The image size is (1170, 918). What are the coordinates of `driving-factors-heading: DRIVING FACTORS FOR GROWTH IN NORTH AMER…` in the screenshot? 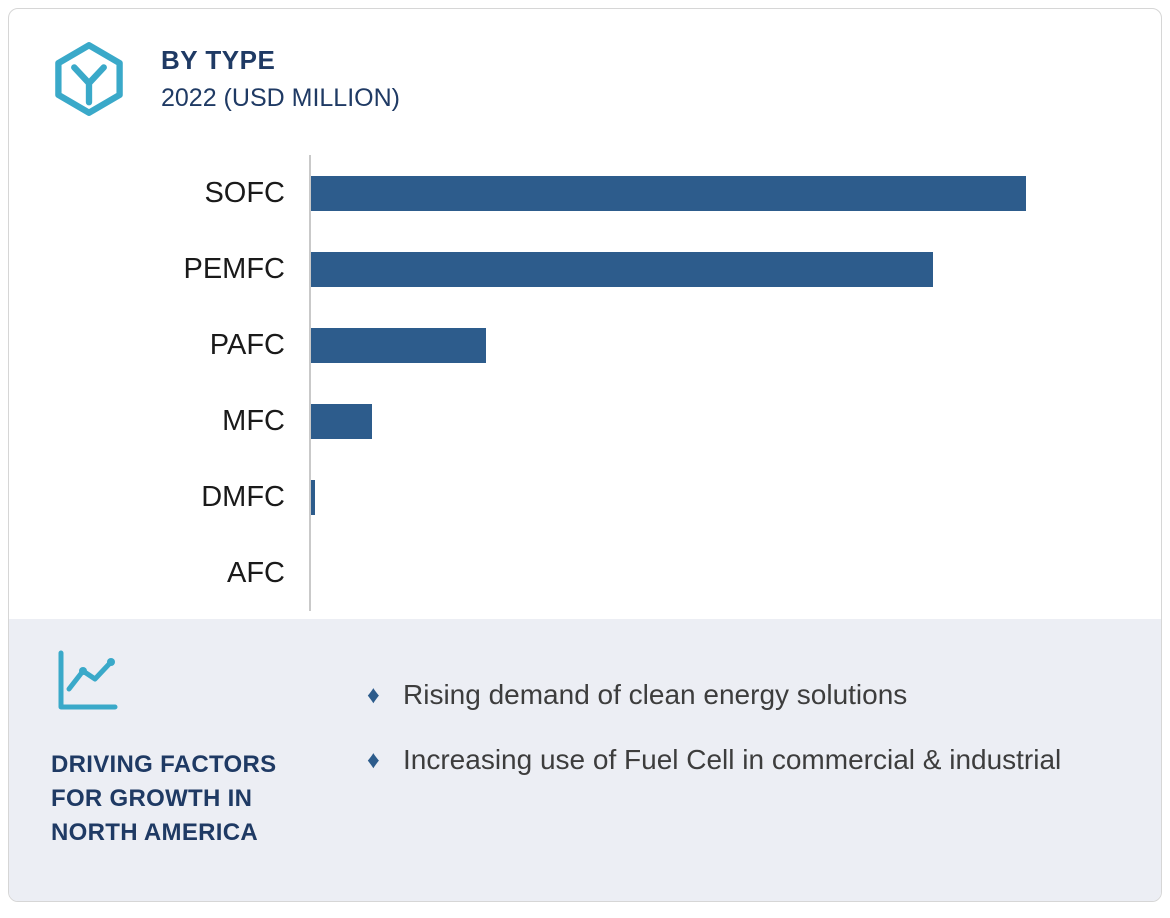 It's located at (164, 799).